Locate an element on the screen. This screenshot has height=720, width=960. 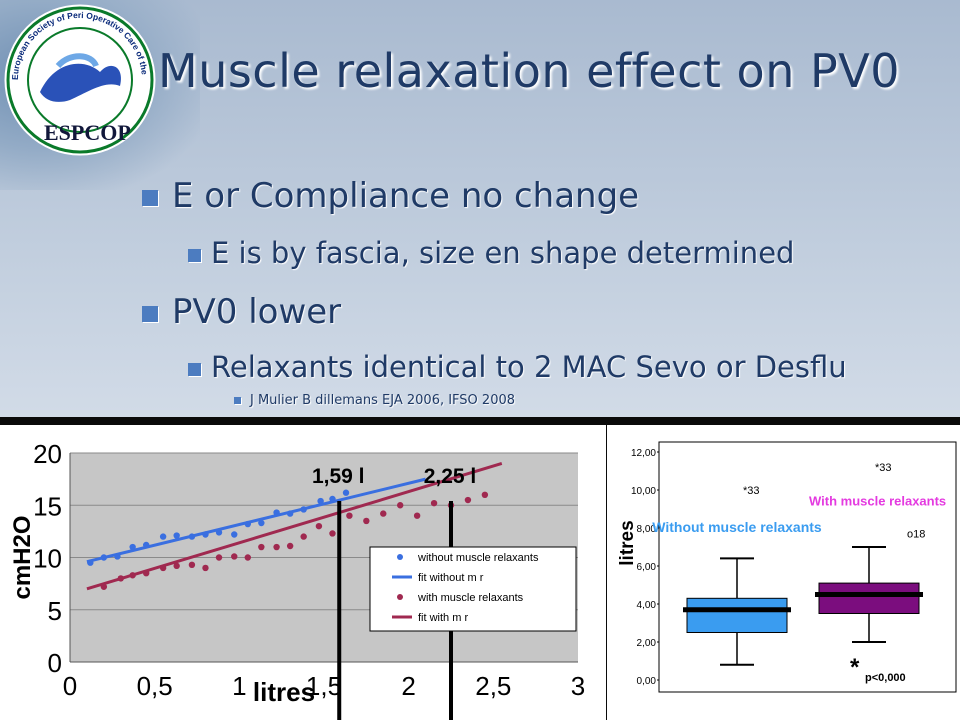
y-tick-label: 2,00 is located at coordinates (647, 643).